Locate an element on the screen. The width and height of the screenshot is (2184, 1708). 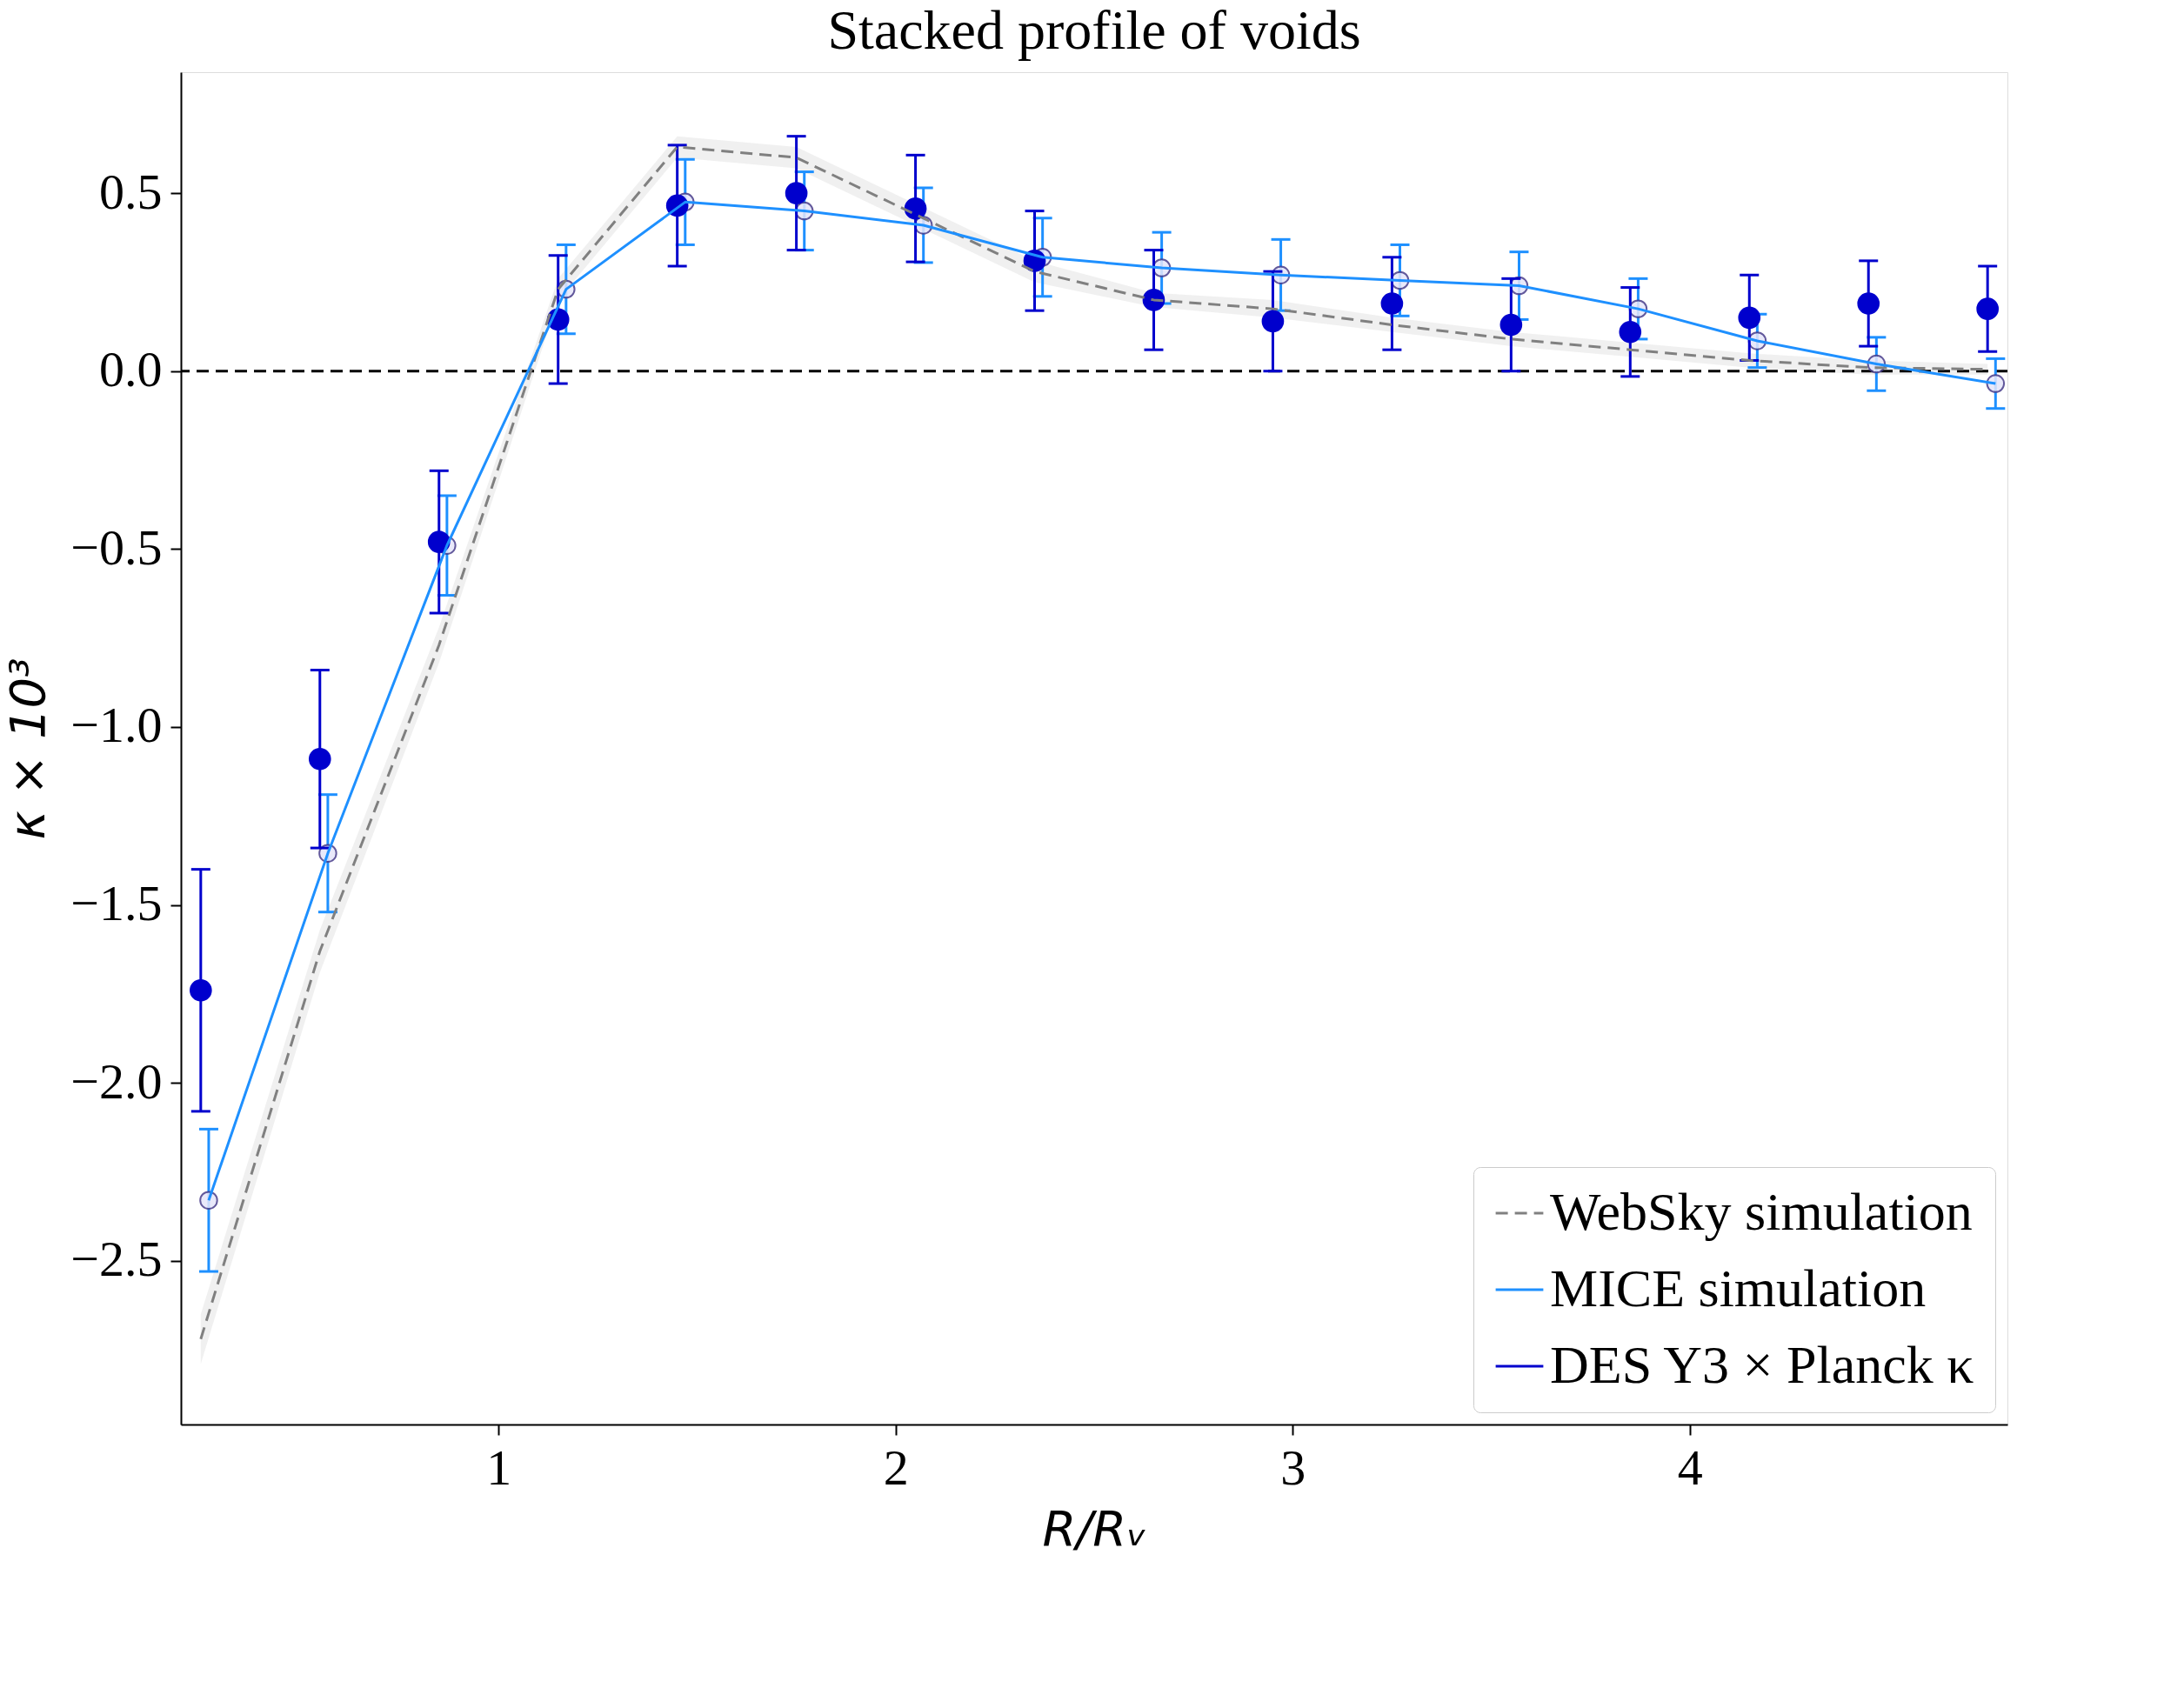
y-tick-label: −1.0 is located at coordinates (116, 725).